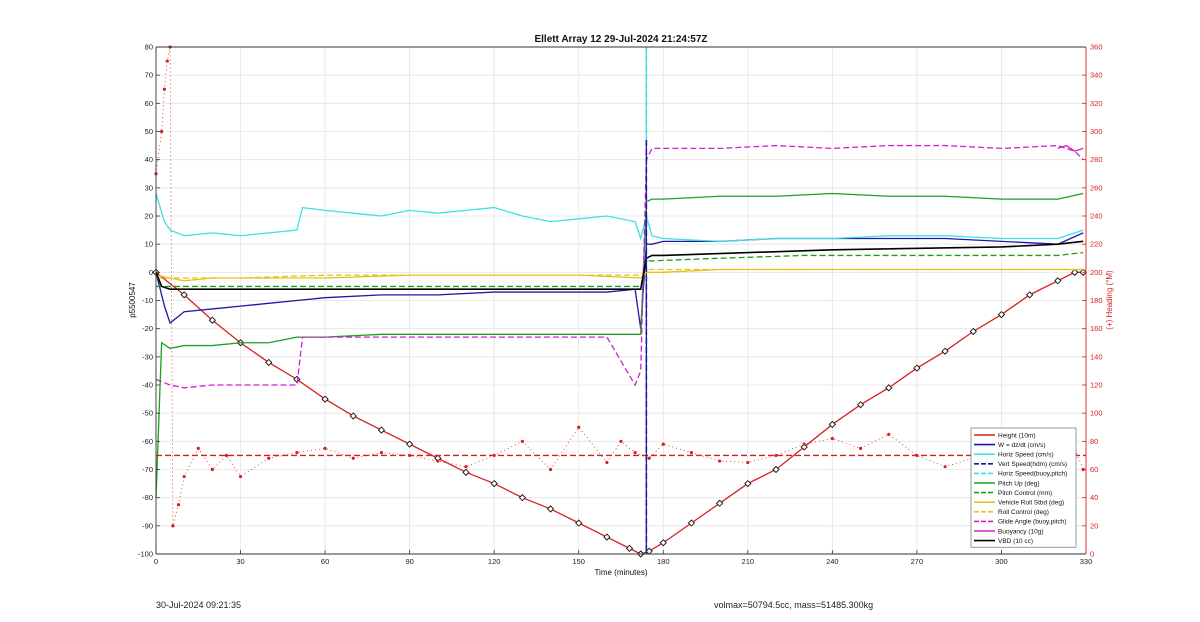 This screenshot has height=622, width=1200. Describe the element at coordinates (149, 187) in the screenshot. I see `y-tick-label: 30` at that location.